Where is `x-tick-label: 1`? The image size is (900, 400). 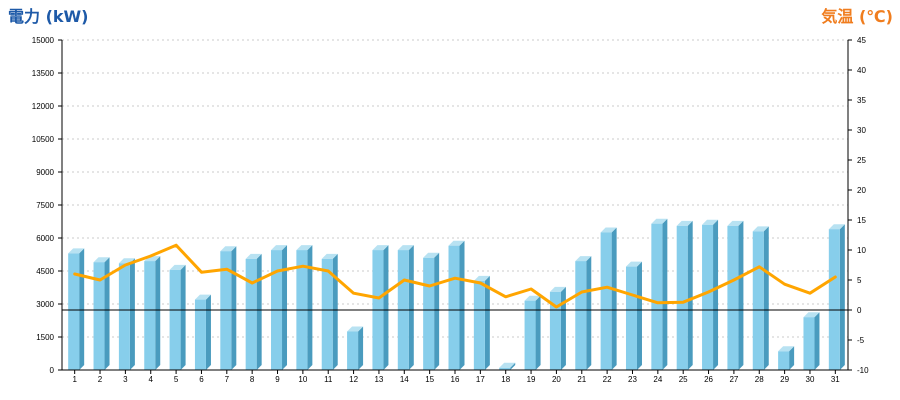 x-tick-label: 1 is located at coordinates (74, 379).